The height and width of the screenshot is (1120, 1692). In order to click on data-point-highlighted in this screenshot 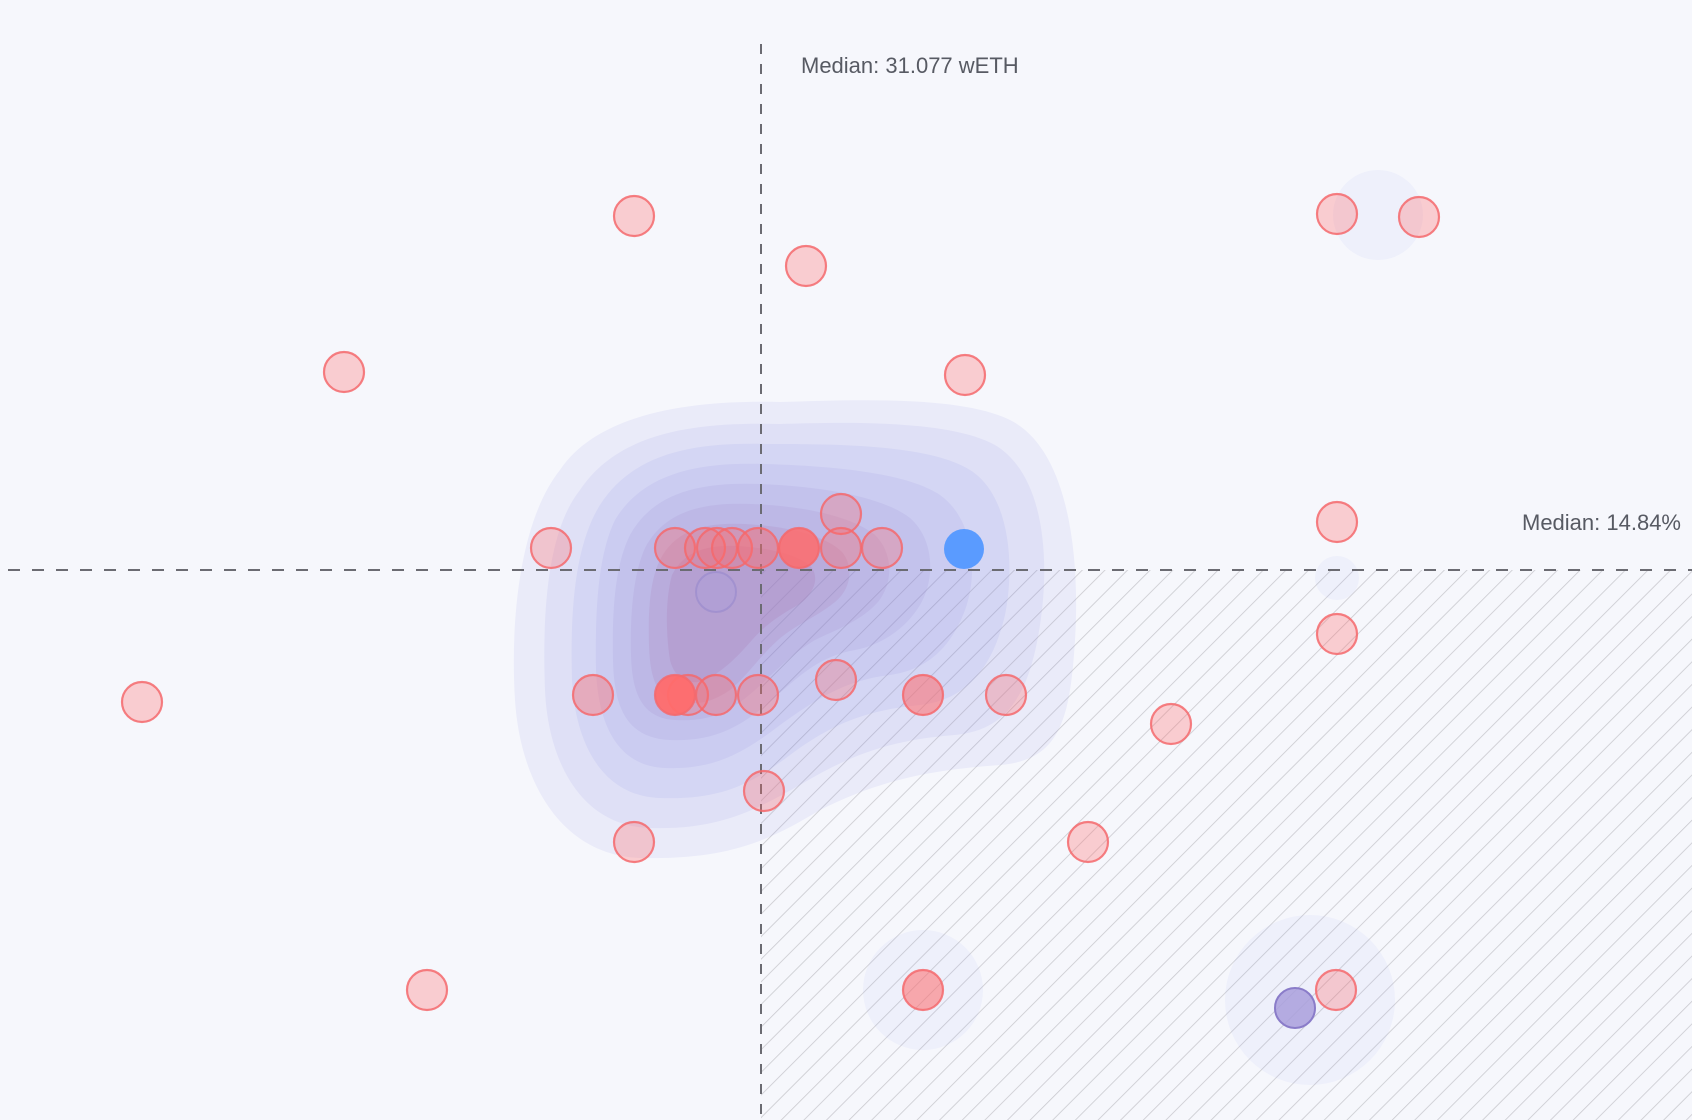, I will do `click(964, 549)`.